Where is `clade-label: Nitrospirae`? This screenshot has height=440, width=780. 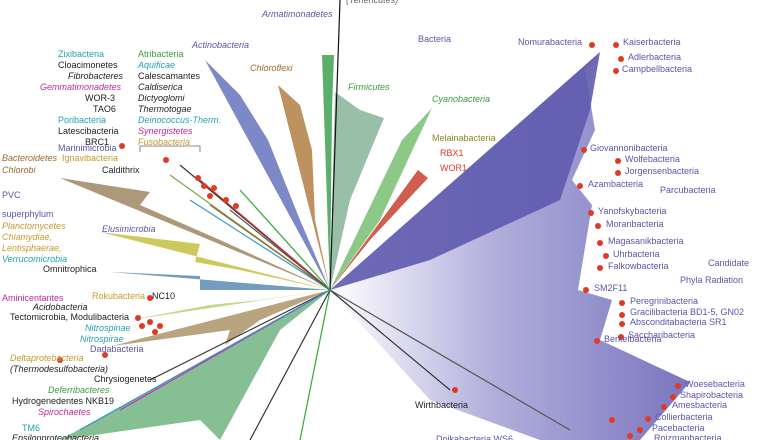 clade-label: Nitrospirae is located at coordinates (102, 339).